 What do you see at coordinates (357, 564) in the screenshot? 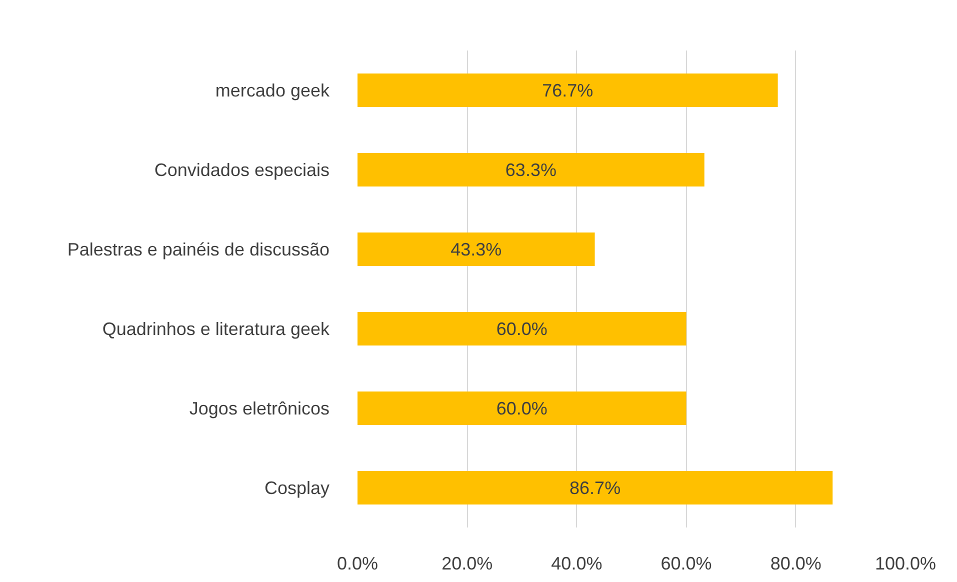
I see `x-tick-label: 0.0%` at bounding box center [357, 564].